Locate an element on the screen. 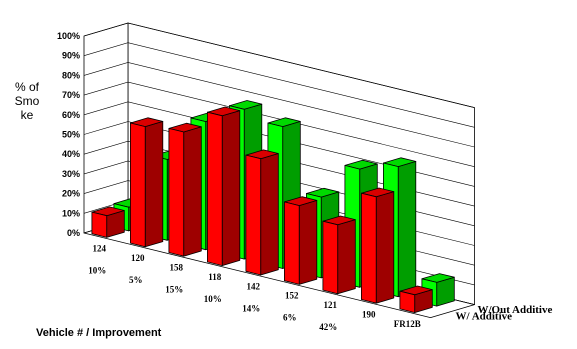  y-tick-label: 90% is located at coordinates (71, 56).